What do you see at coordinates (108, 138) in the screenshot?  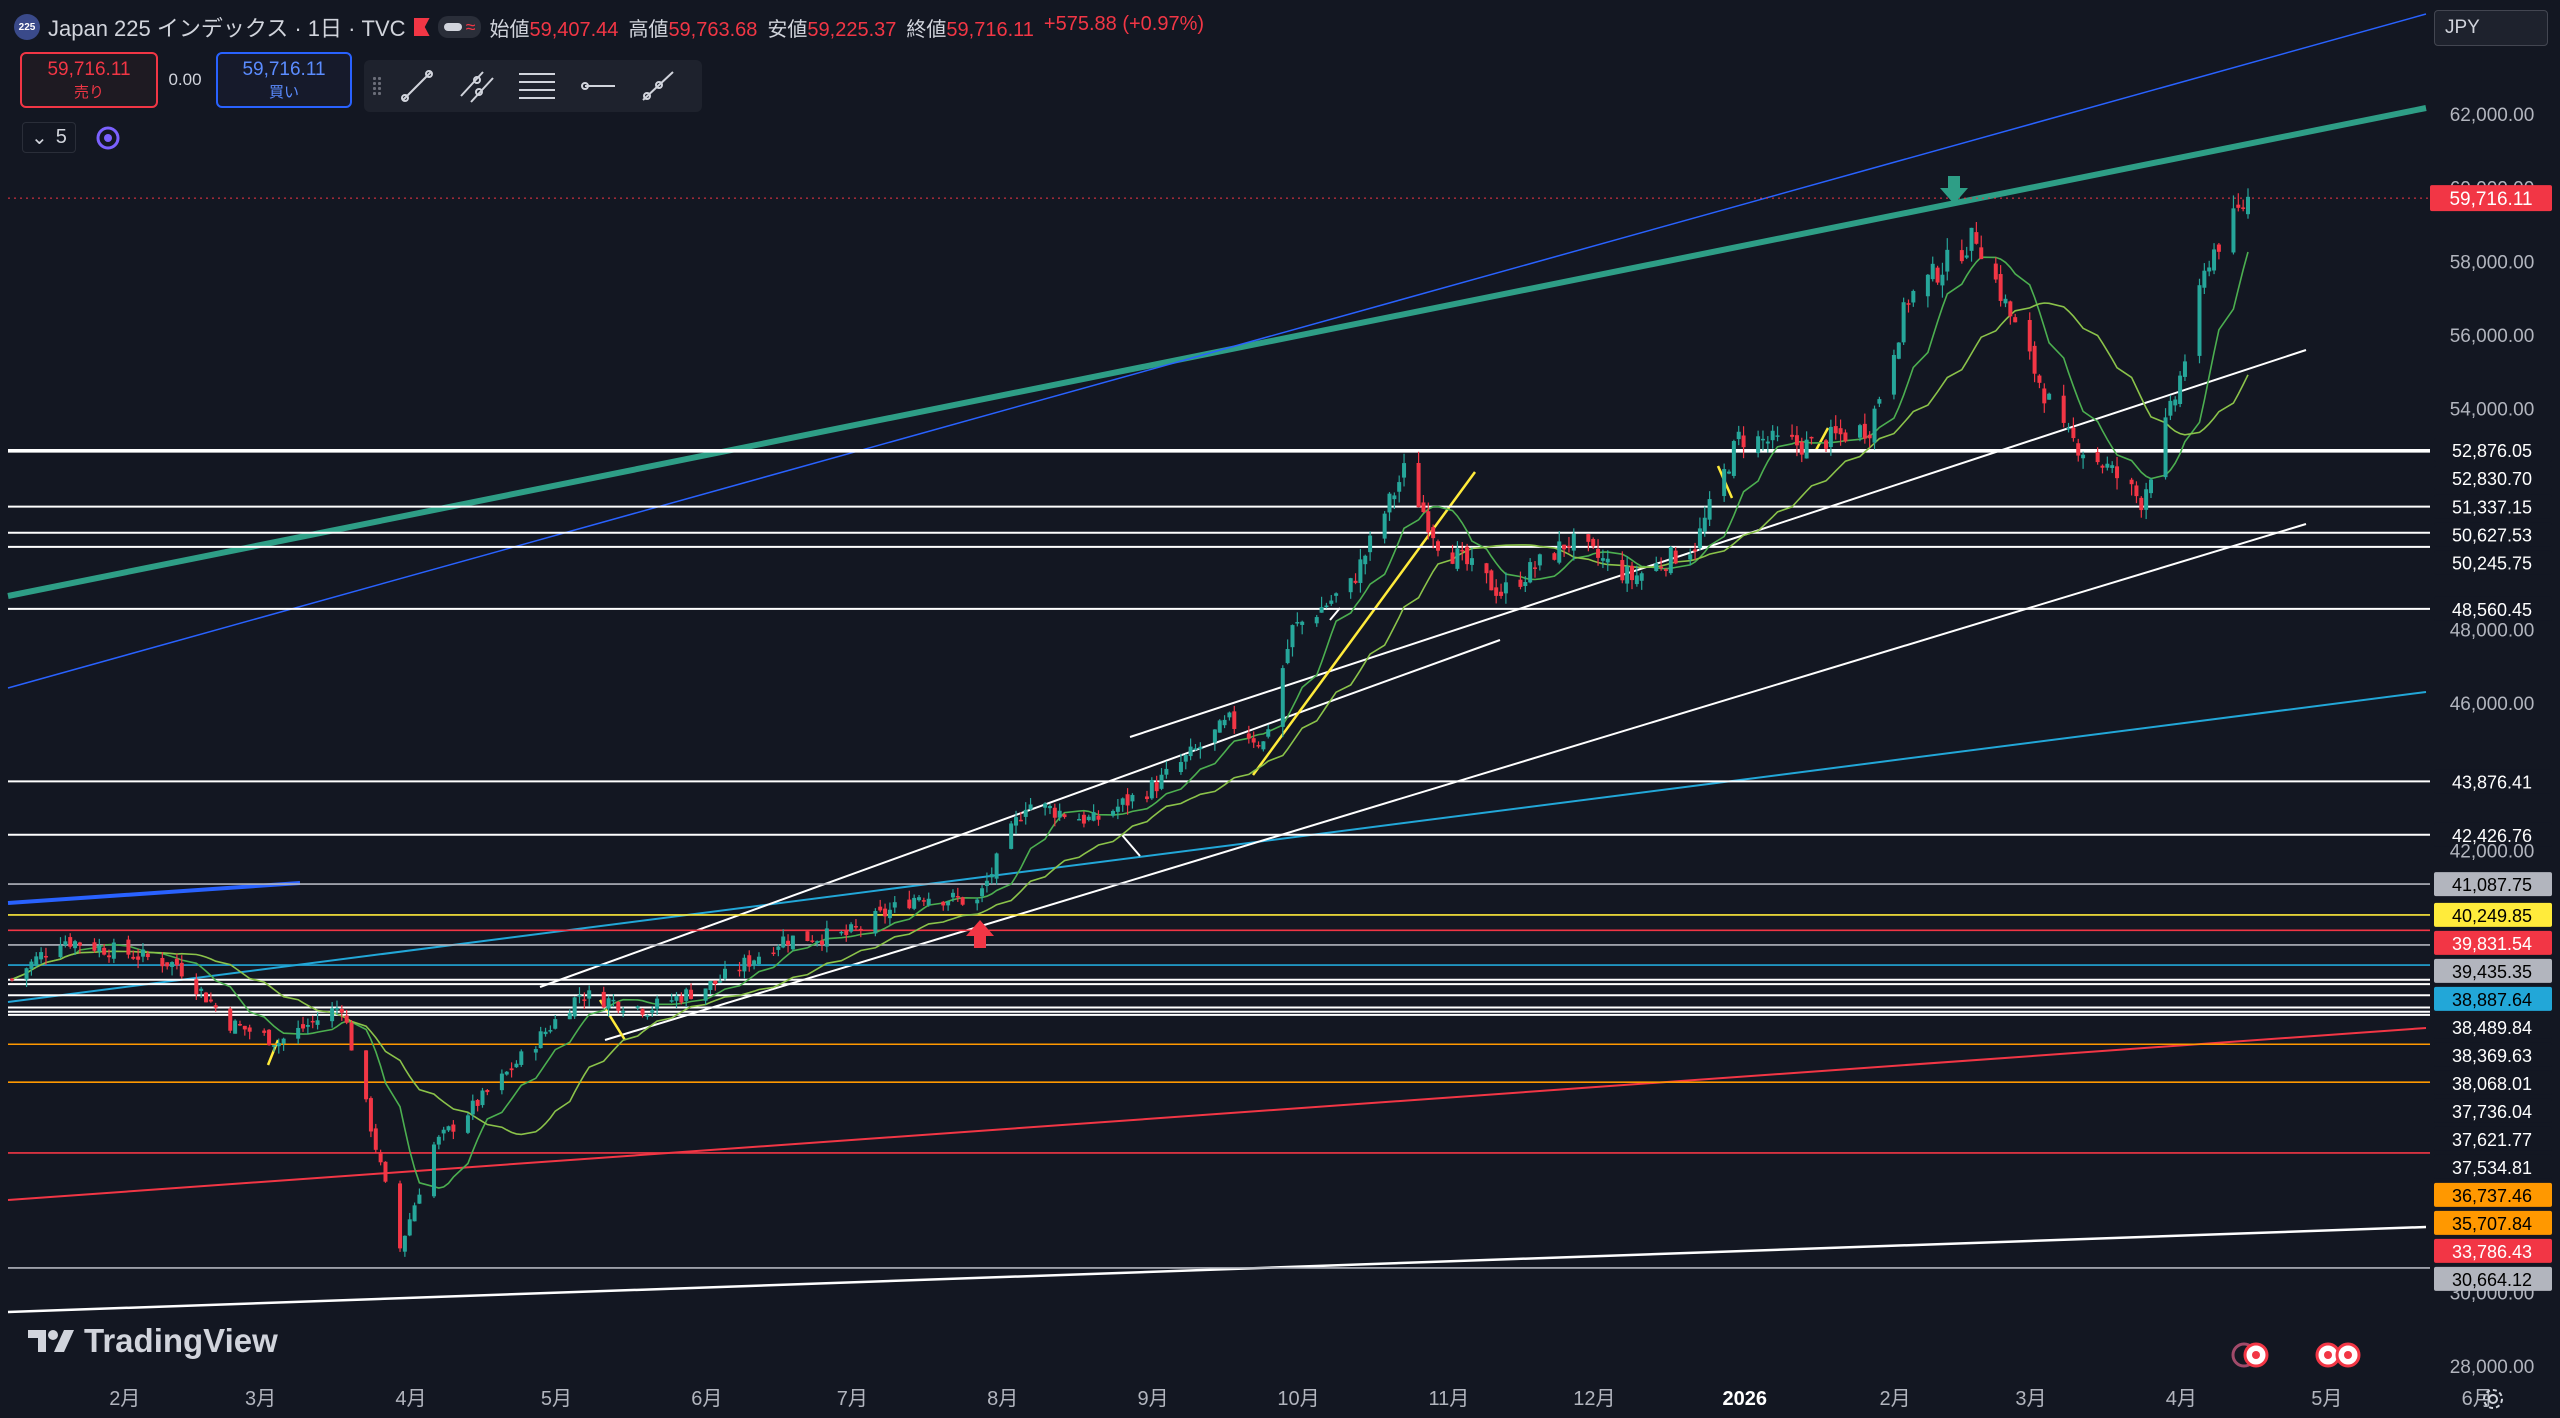 I see `loading-icon` at bounding box center [108, 138].